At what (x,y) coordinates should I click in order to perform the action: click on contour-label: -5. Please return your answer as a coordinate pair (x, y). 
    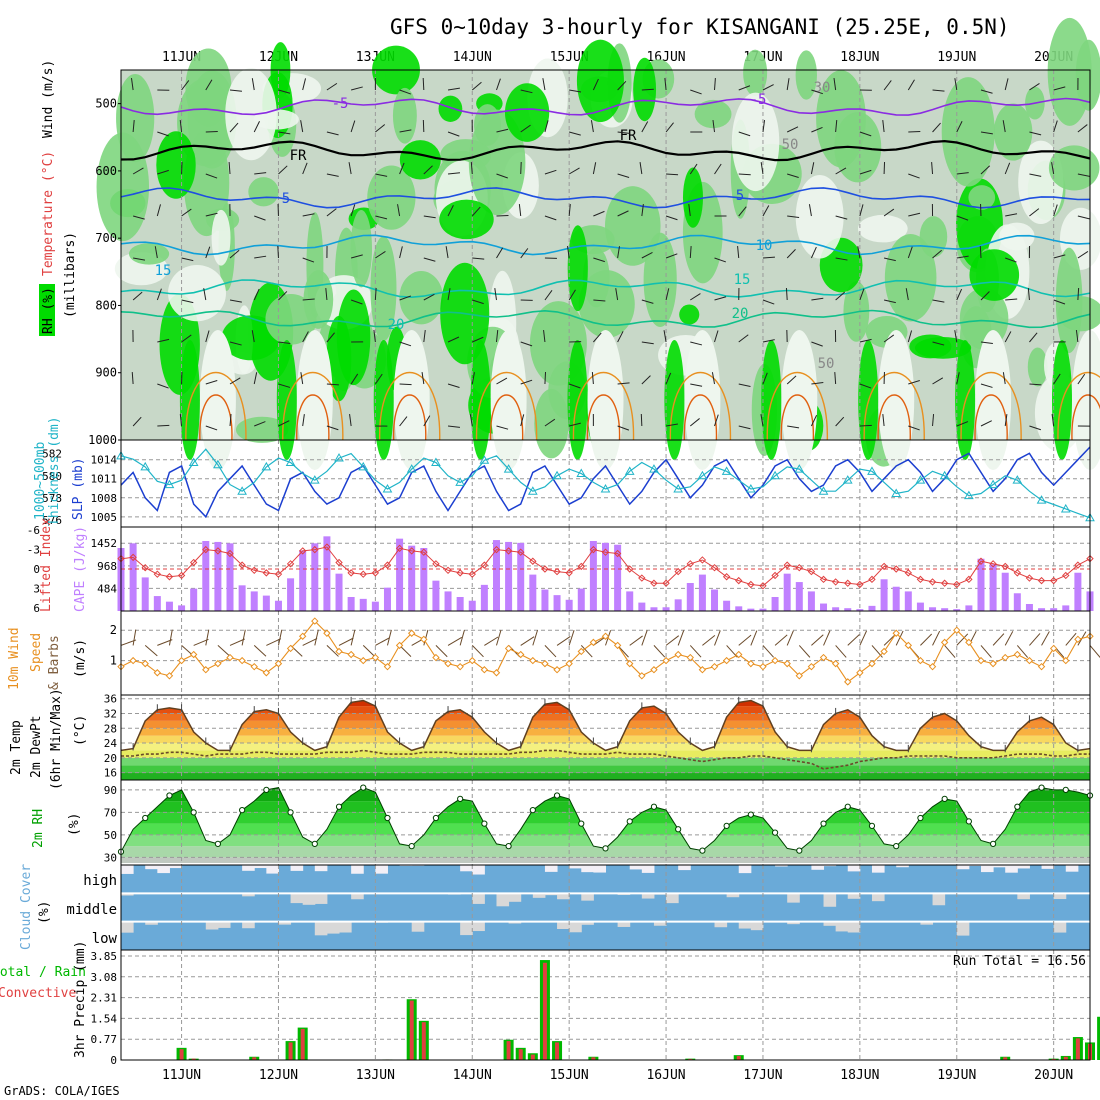
    Looking at the image, I should click on (758, 100).